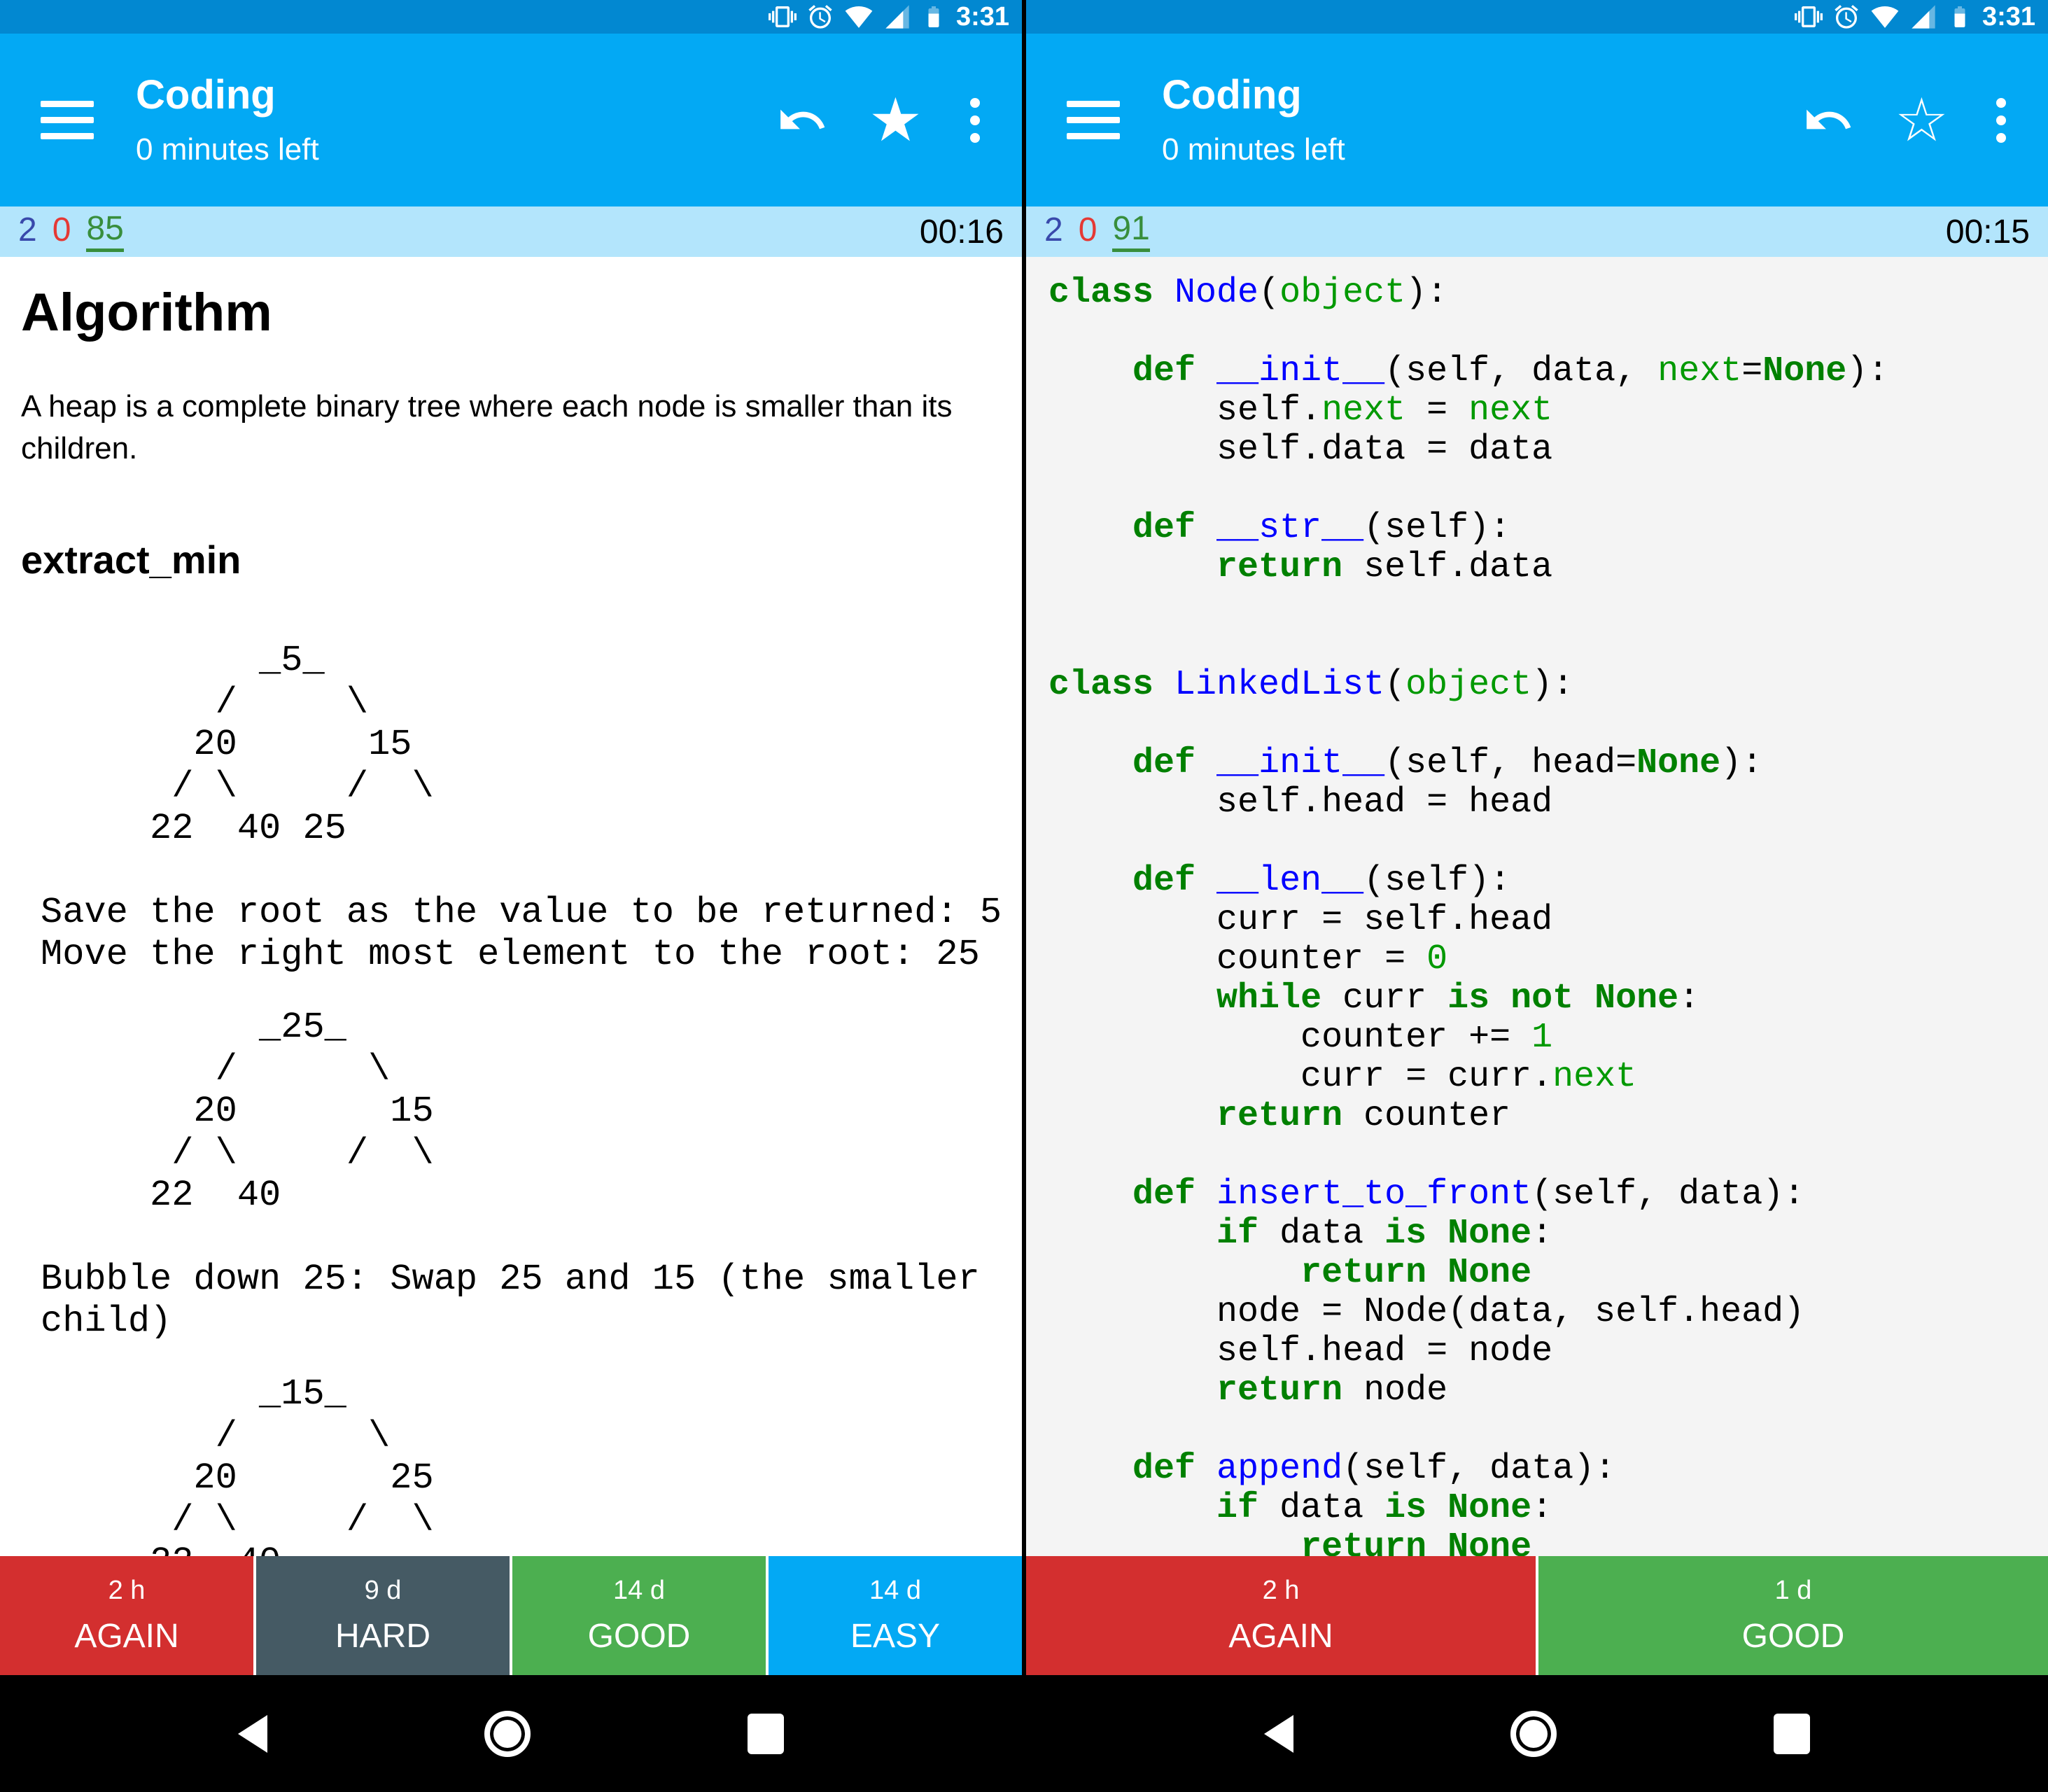 This screenshot has height=1792, width=2048. I want to click on app-bar-actions: ☆, so click(1925, 120).